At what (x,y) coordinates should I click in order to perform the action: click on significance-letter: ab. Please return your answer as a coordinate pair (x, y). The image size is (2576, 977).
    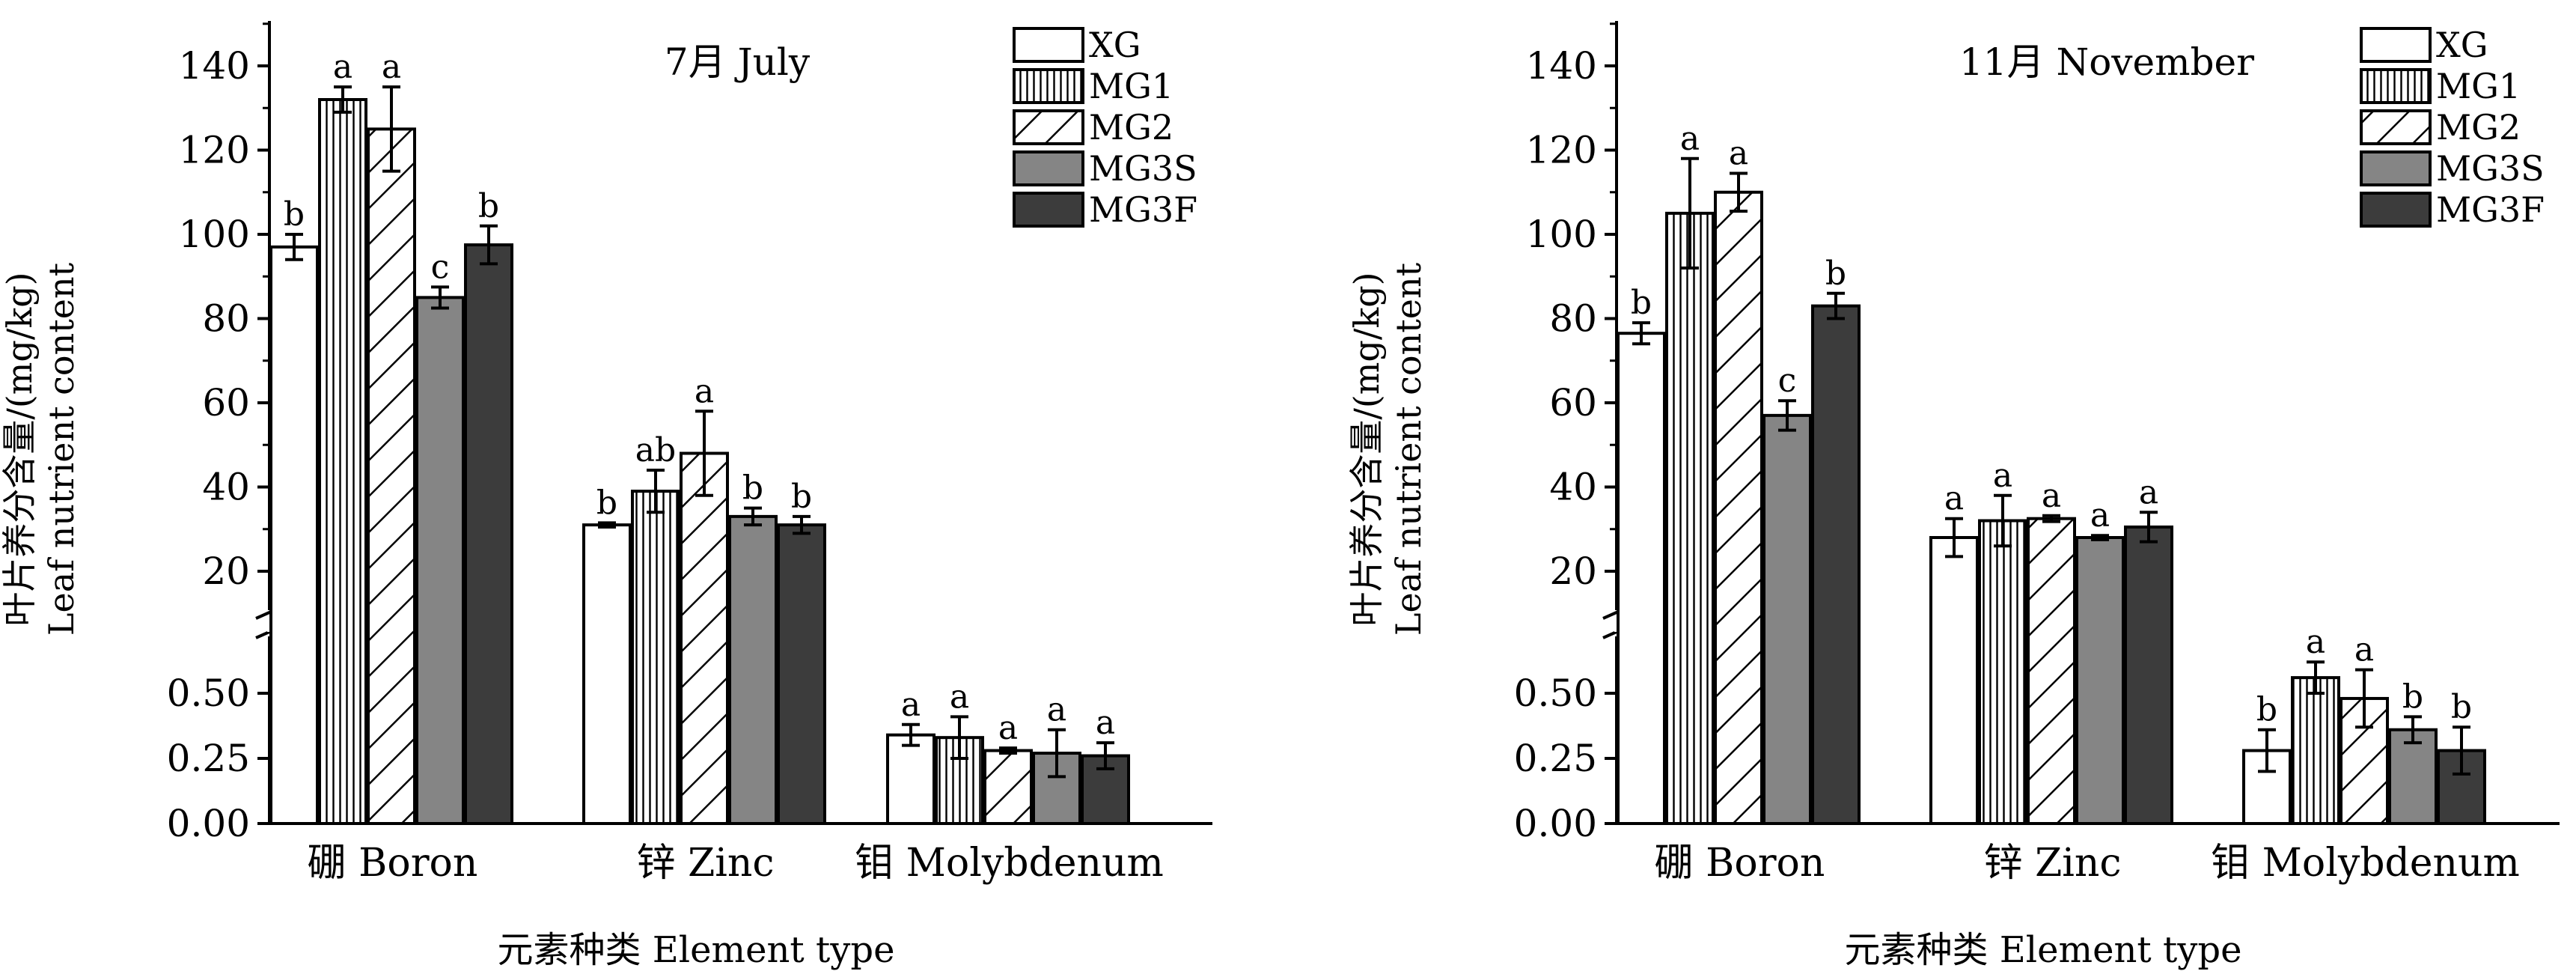
    Looking at the image, I should click on (655, 450).